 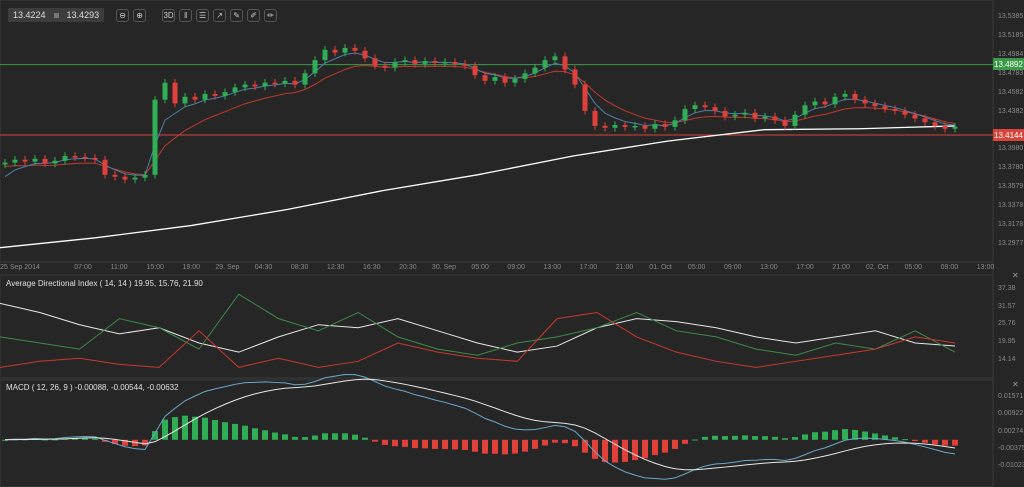 What do you see at coordinates (271, 15) in the screenshot?
I see `draw-icon: ✏` at bounding box center [271, 15].